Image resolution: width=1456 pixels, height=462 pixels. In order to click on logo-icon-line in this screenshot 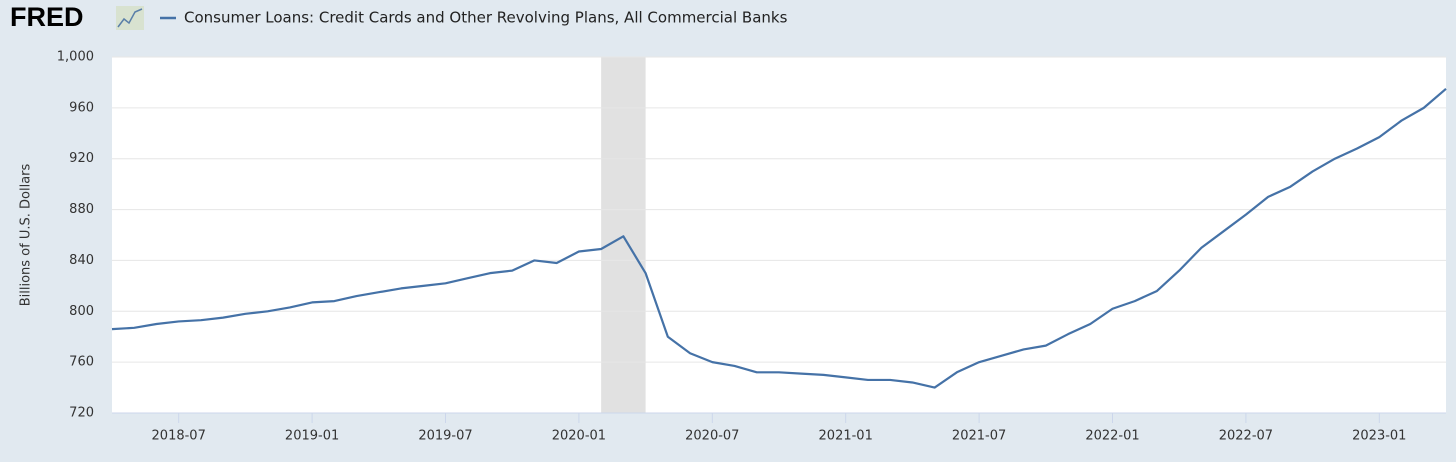, I will do `click(130, 18)`.